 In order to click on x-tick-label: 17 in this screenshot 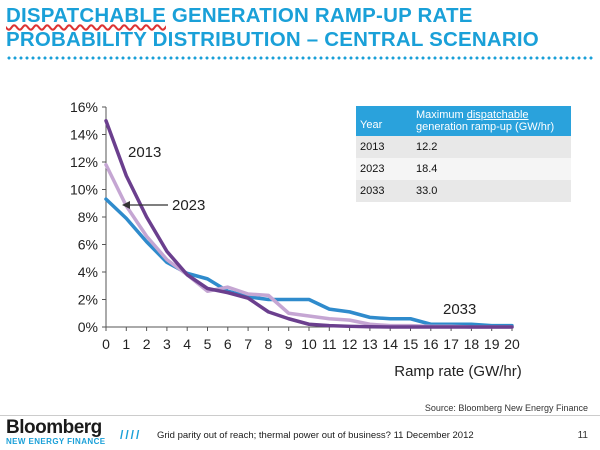, I will do `click(451, 344)`.